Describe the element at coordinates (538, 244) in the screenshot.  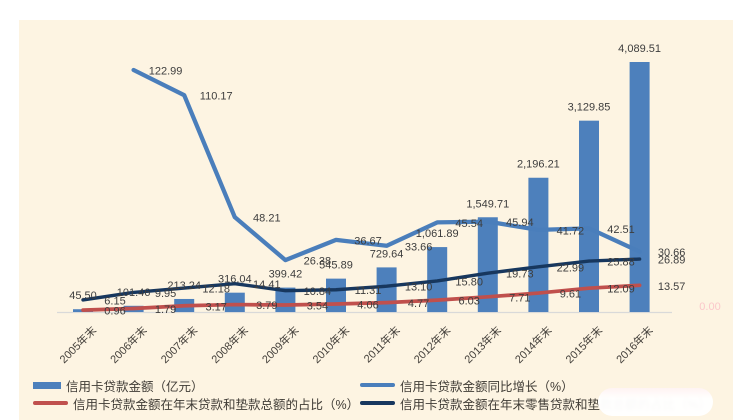
I see `bar-2014年末` at that location.